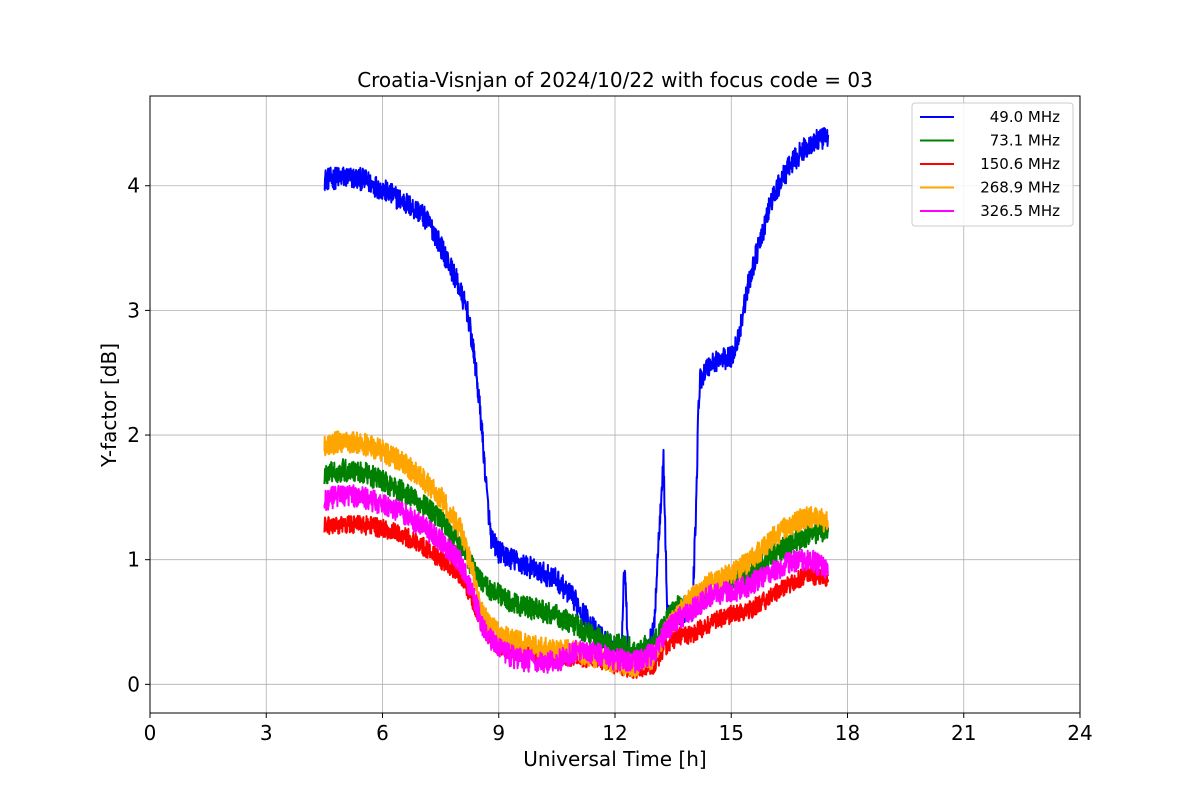 Image resolution: width=1200 pixels, height=800 pixels. Describe the element at coordinates (266, 733) in the screenshot. I see `x-tick-label: 3` at that location.